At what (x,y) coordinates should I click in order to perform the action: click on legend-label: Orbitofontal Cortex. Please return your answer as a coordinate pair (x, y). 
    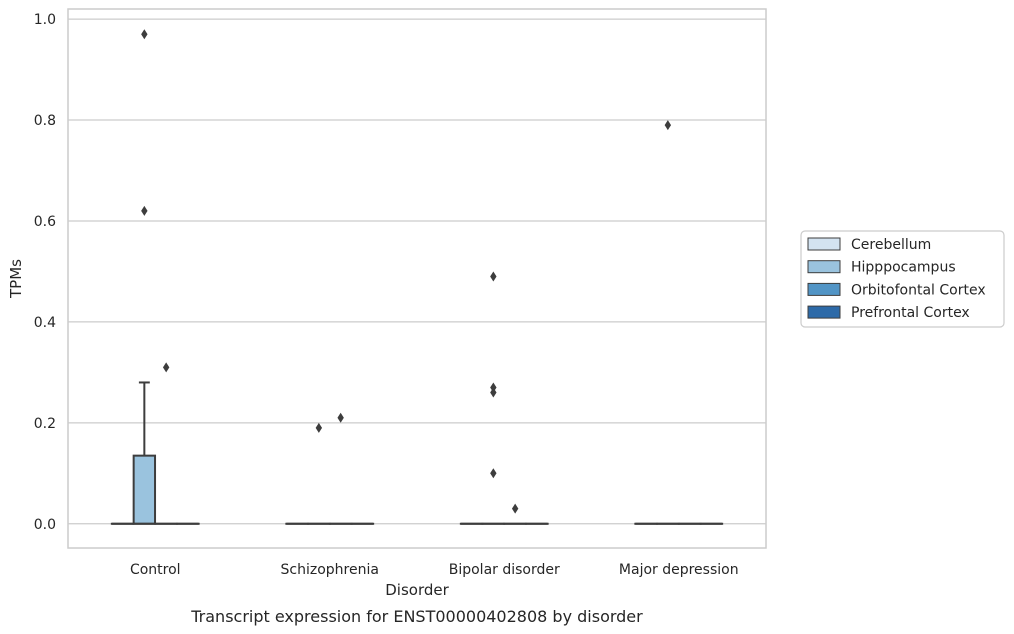
    Looking at the image, I should click on (918, 290).